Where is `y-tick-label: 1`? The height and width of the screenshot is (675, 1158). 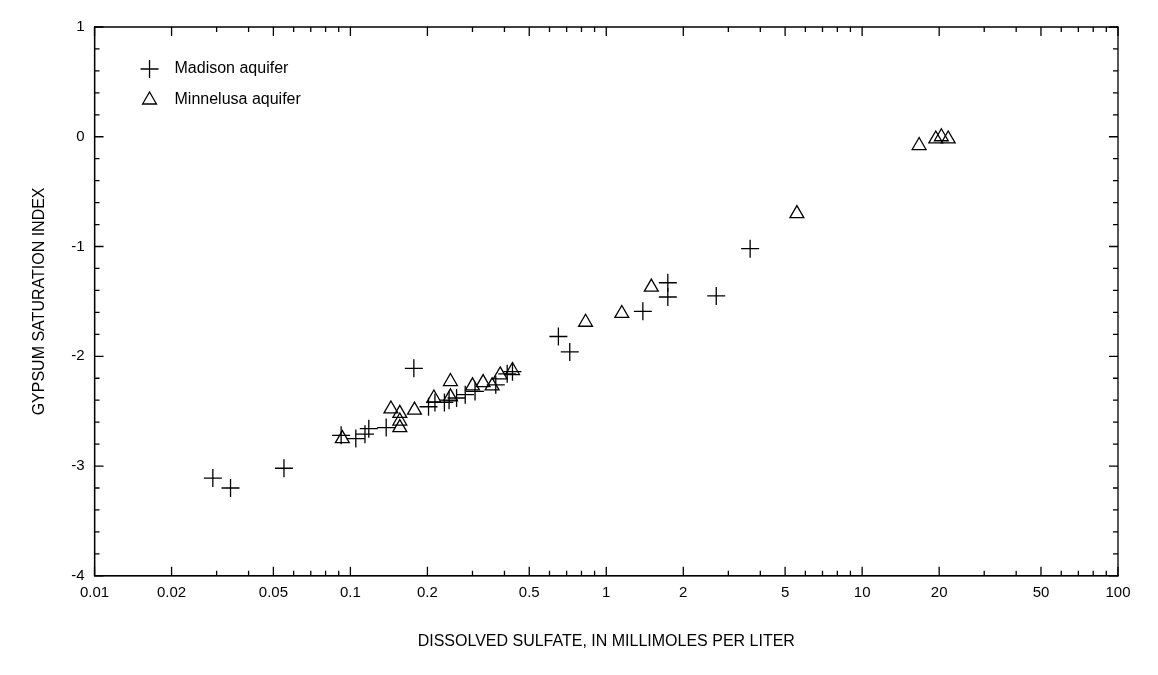 y-tick-label: 1 is located at coordinates (80, 26).